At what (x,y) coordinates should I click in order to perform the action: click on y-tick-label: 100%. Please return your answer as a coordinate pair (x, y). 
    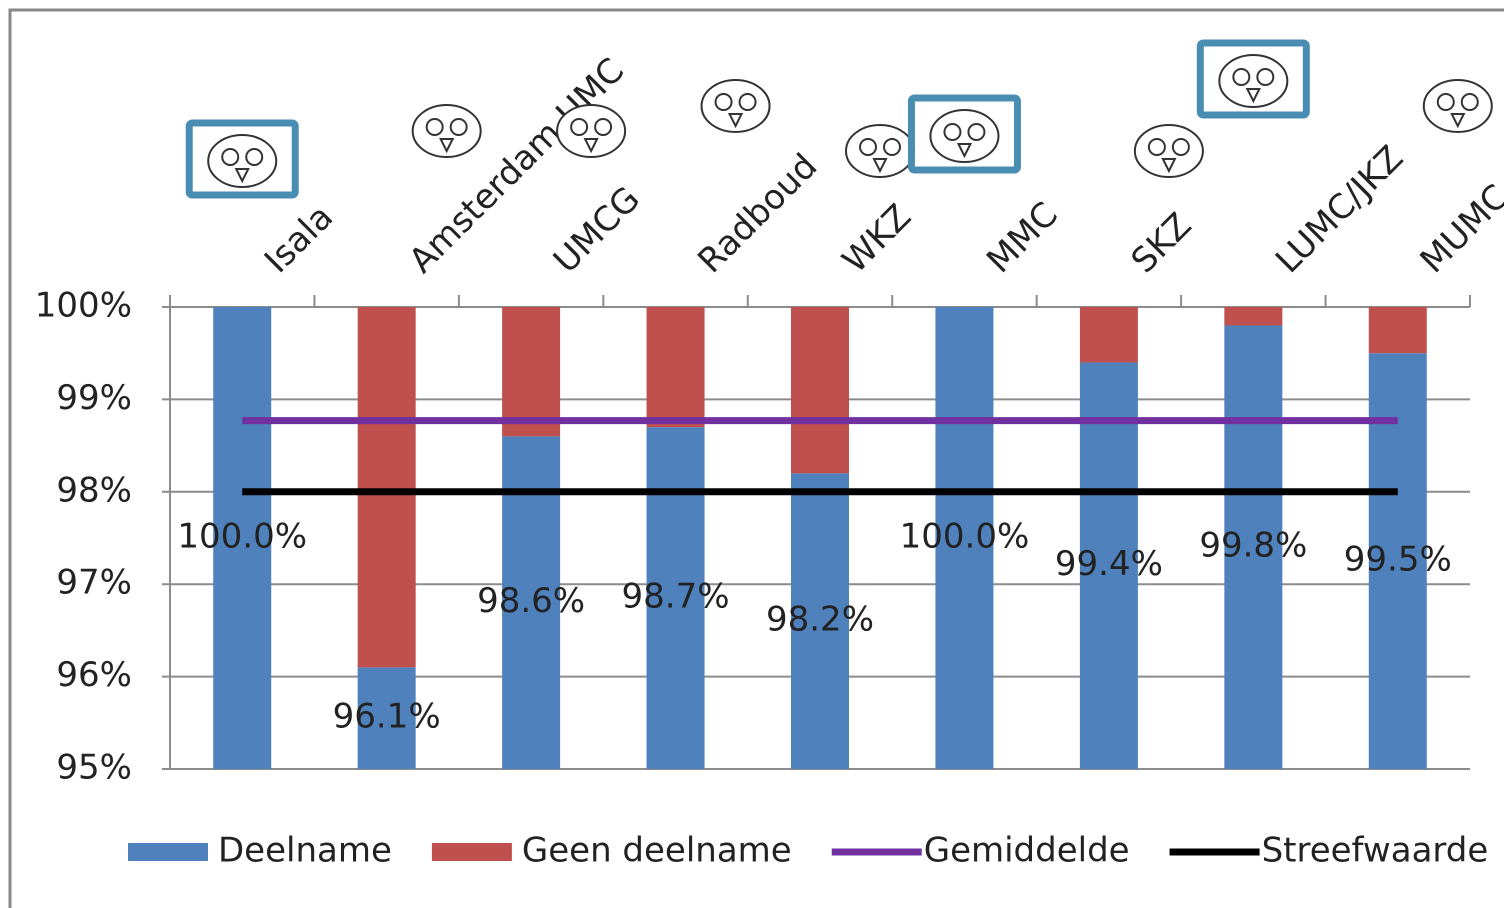
    Looking at the image, I should click on (83, 306).